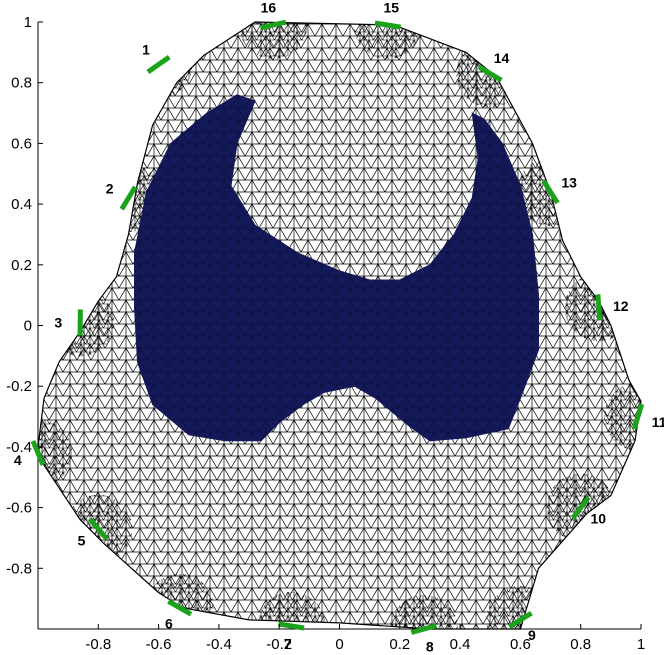 The height and width of the screenshot is (655, 664). I want to click on electrode-label-14: 14, so click(502, 58).